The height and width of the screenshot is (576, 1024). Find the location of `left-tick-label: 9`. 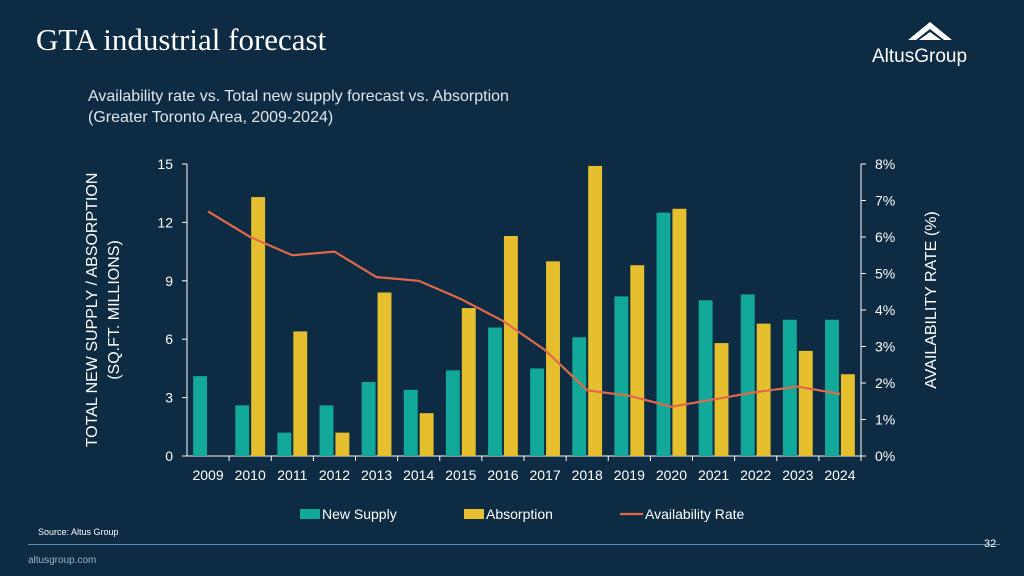

left-tick-label: 9 is located at coordinates (169, 281).